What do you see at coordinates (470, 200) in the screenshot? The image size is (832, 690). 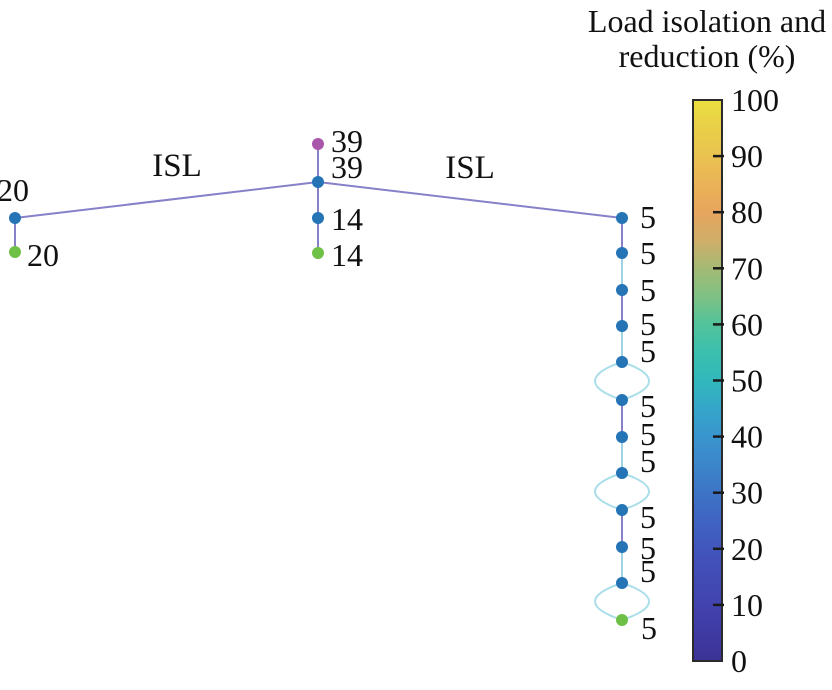 I see `graph-edge-C2-R1` at bounding box center [470, 200].